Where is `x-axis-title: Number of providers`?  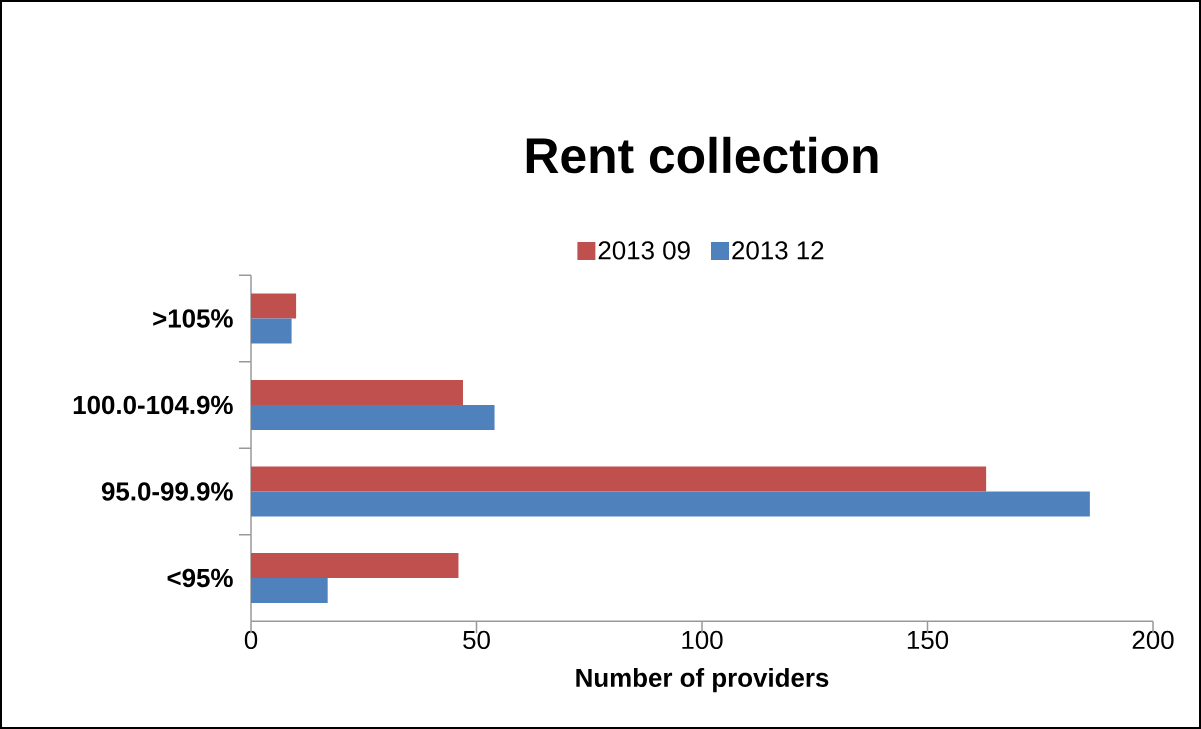 x-axis-title: Number of providers is located at coordinates (702, 680).